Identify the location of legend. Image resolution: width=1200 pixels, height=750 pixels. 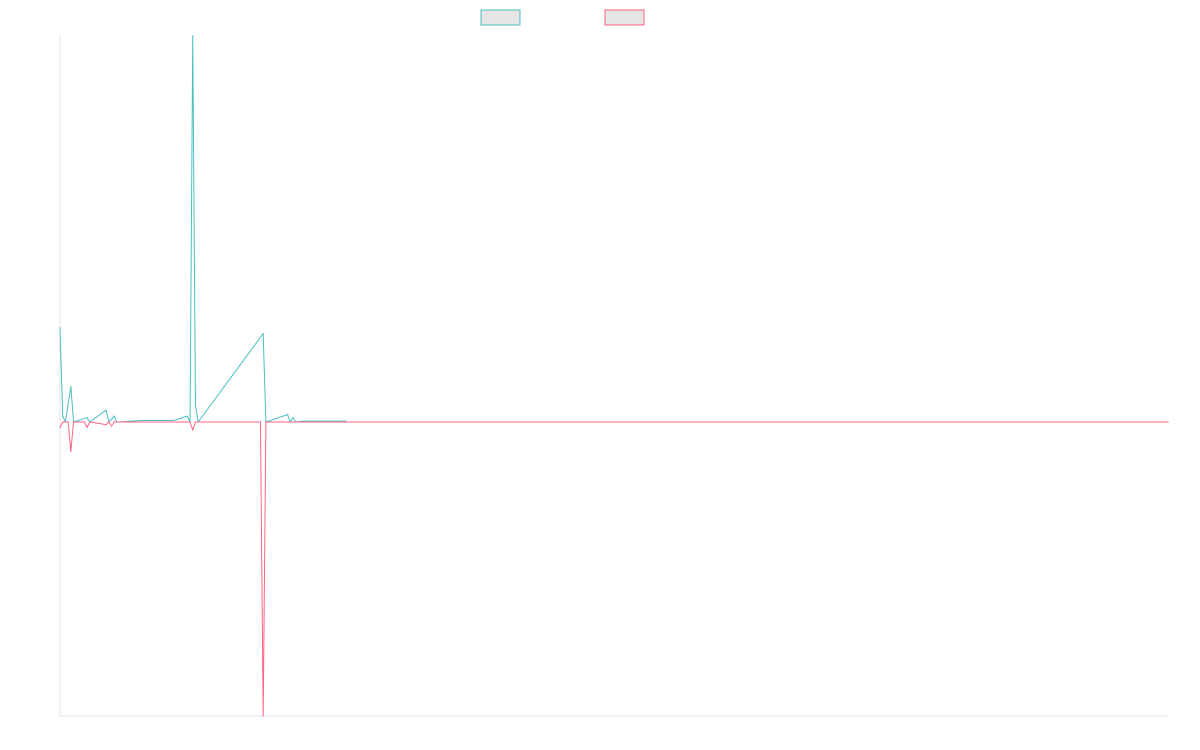
(562, 17).